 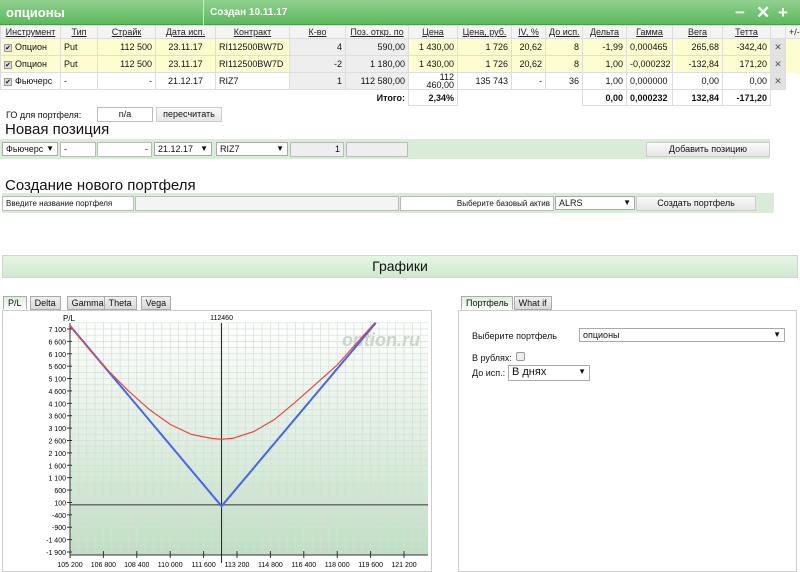 I want to click on chart-tab-gamma: Gamma, so click(x=87, y=303).